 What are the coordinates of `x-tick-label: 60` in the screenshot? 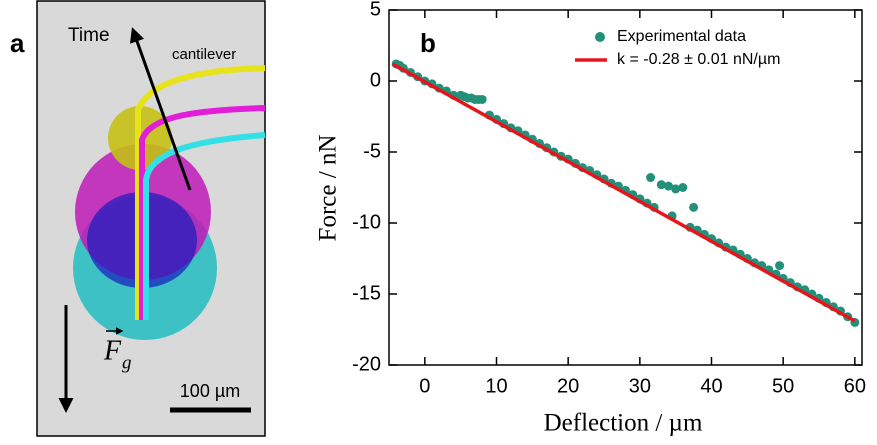 It's located at (855, 386).